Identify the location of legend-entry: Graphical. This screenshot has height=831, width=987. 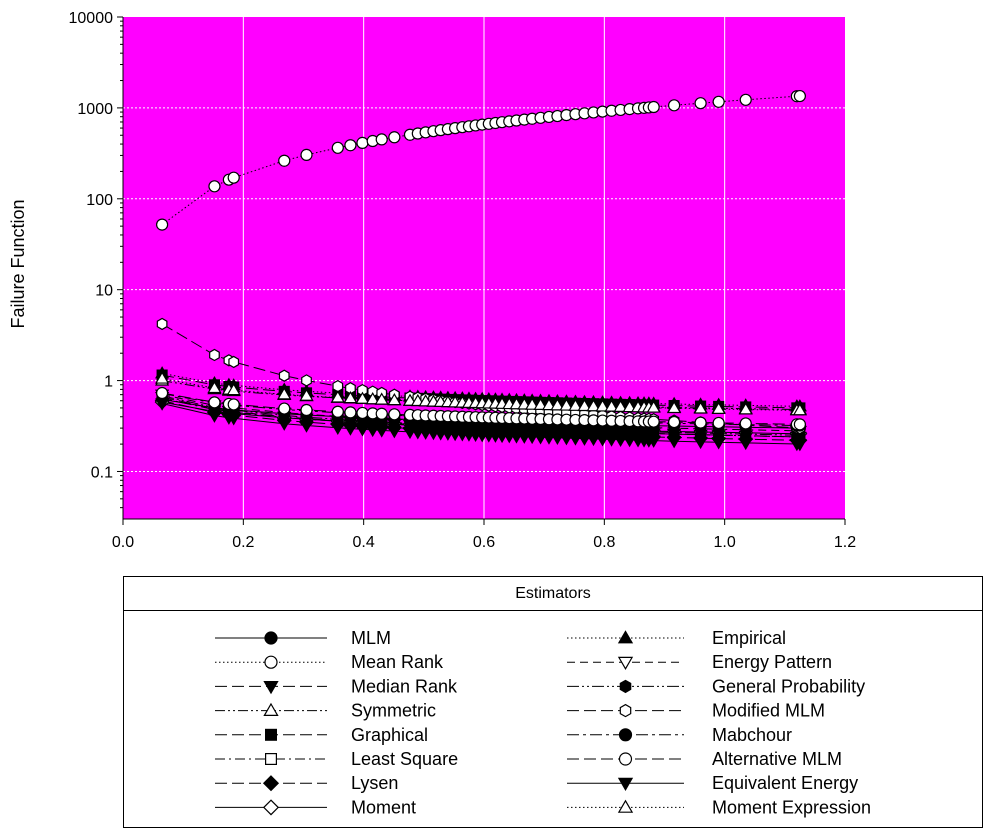
(321, 735).